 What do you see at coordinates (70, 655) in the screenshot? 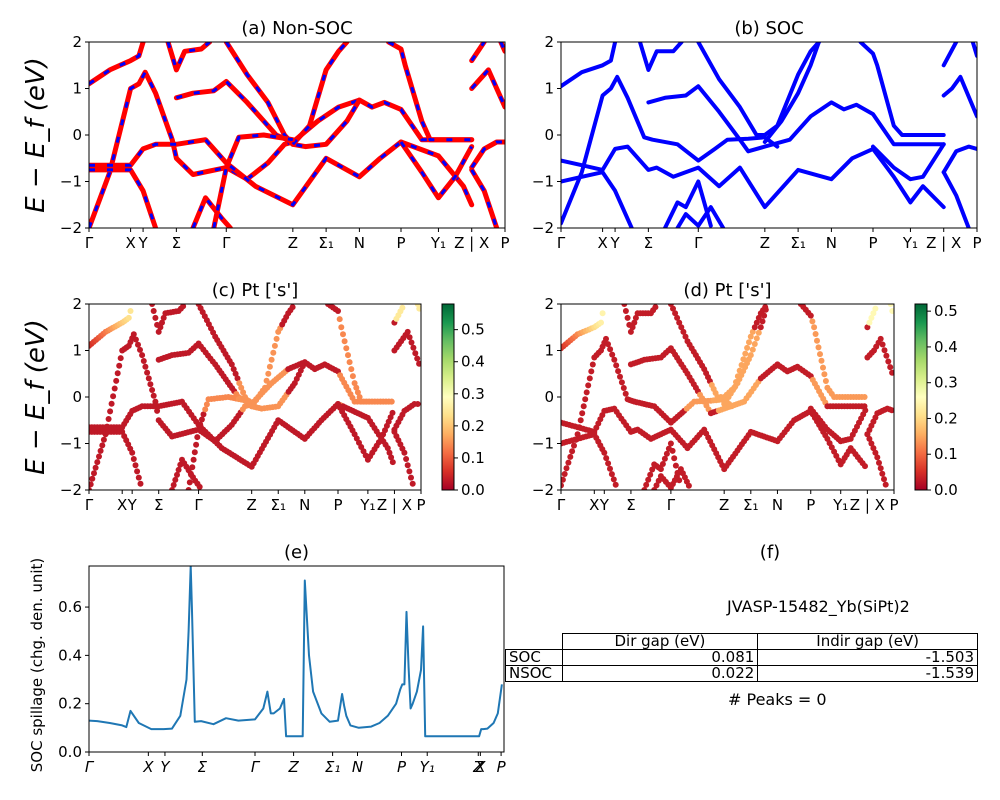
I see `y-tick-label: 0.4` at bounding box center [70, 655].